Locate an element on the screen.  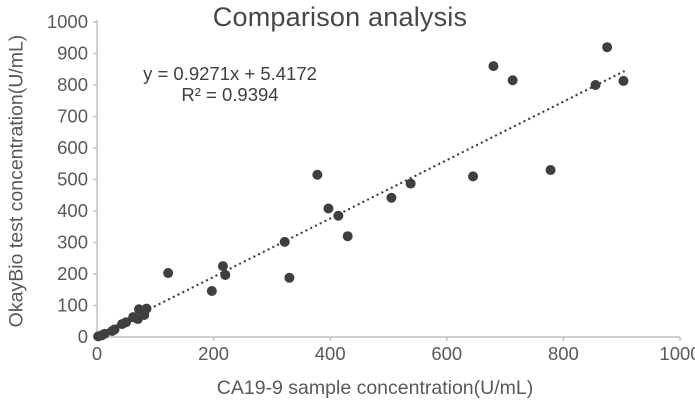
x-tick-label: 200 is located at coordinates (213, 353).